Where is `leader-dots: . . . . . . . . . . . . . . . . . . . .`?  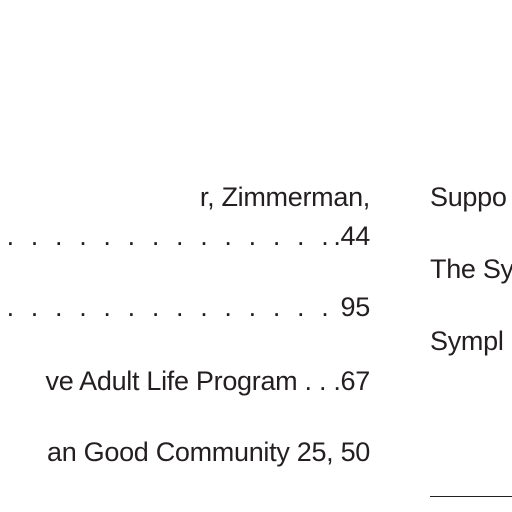 leader-dots: . . . . . . . . . . . . . . . . . . . . is located at coordinates (167, 307).